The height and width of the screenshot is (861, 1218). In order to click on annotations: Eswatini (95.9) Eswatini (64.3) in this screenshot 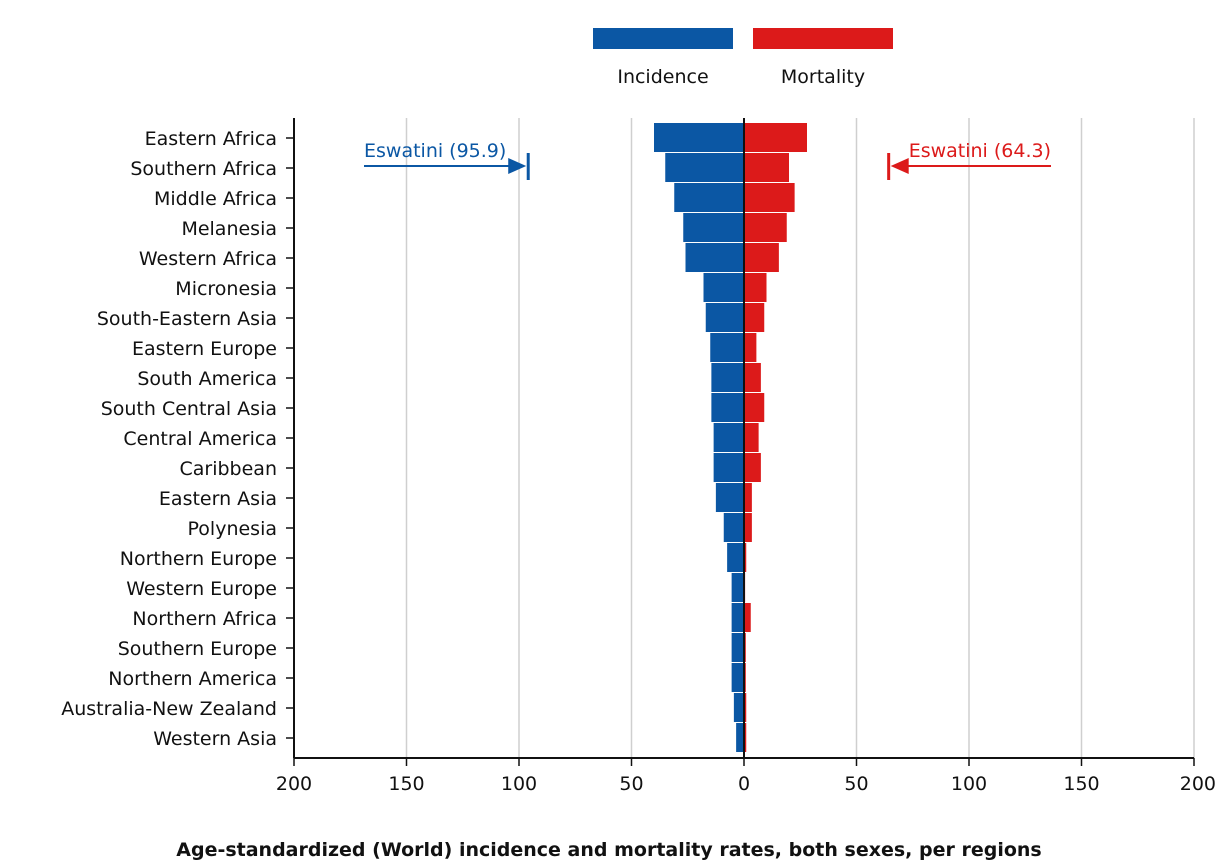, I will do `click(707, 160)`.